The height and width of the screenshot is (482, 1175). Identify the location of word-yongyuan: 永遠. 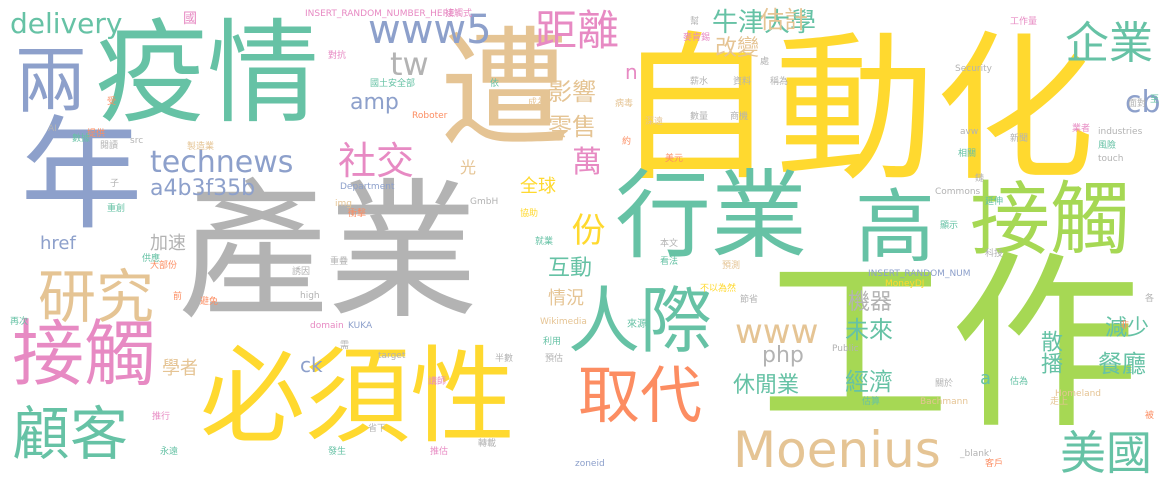
(169, 452).